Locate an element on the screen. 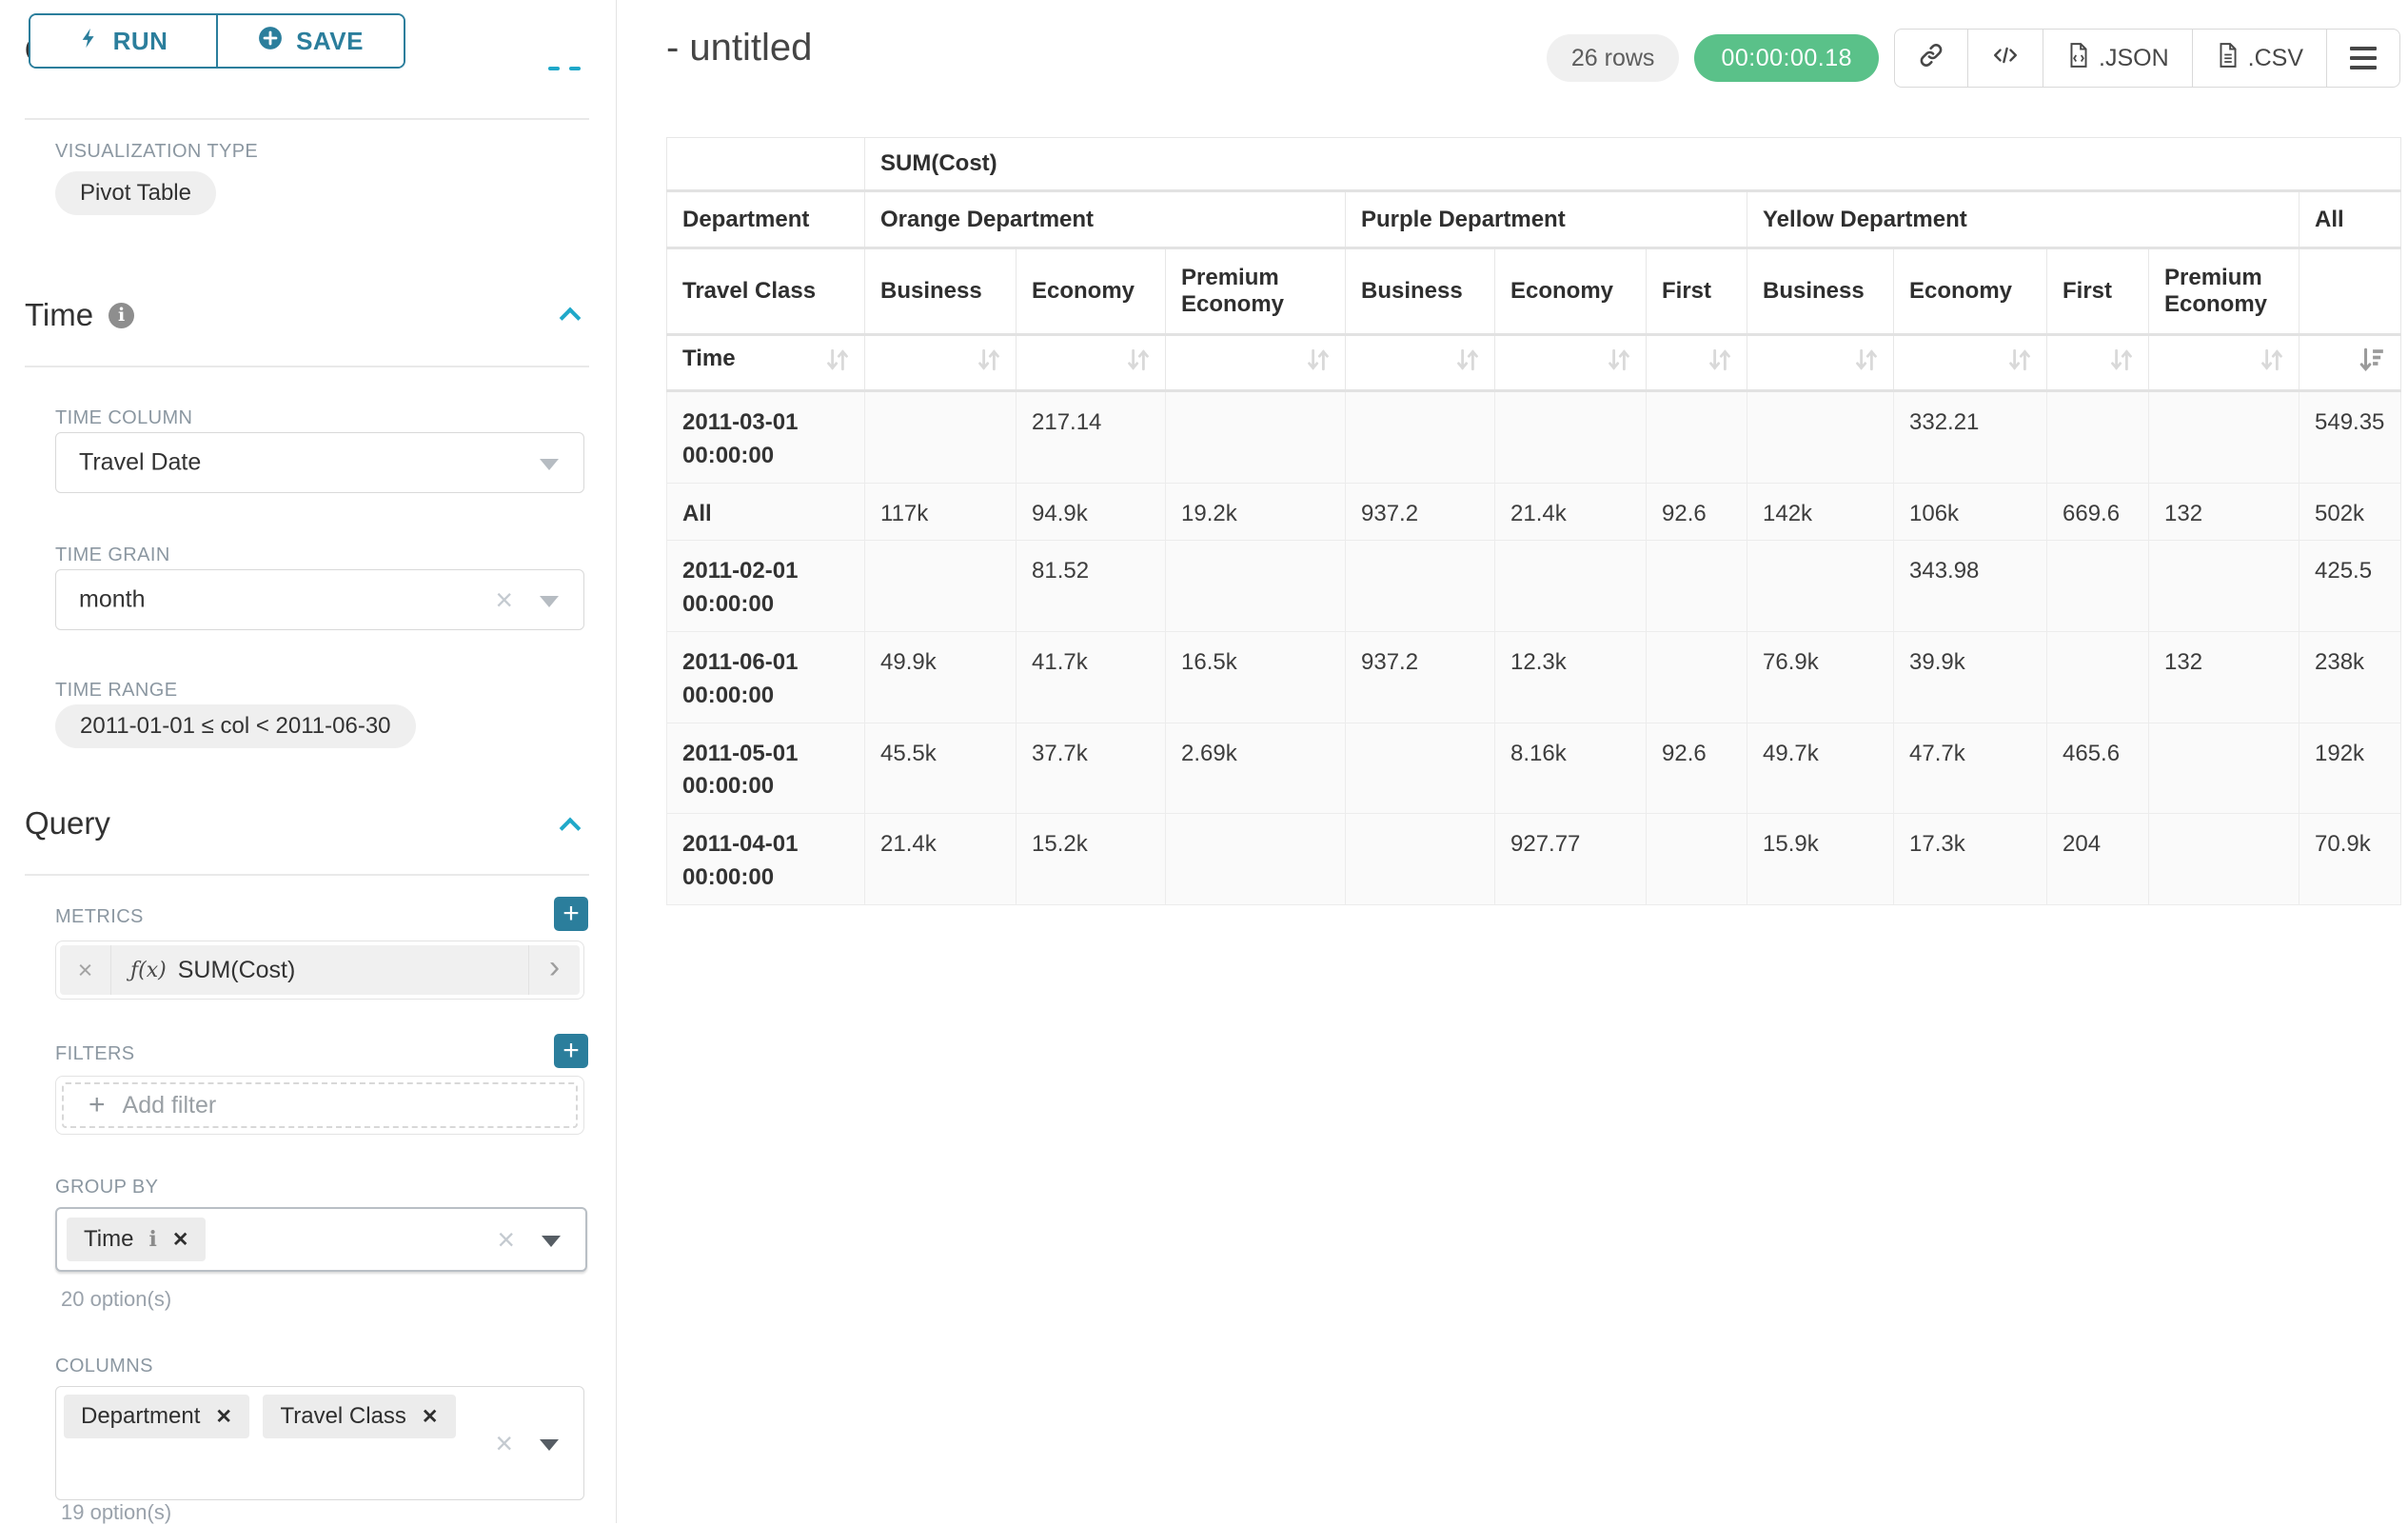 The width and height of the screenshot is (2408, 1525). metric-chip: × ƒ(x) SUM(Cost) › is located at coordinates (320, 970).